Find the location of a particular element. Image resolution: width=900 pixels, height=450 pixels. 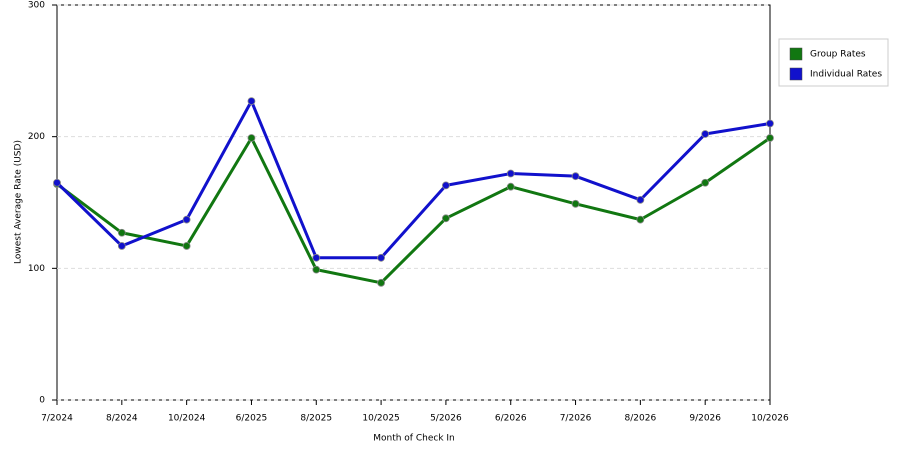

y-axis-label: Lowest Average Rate (USD) is located at coordinates (19, 202).